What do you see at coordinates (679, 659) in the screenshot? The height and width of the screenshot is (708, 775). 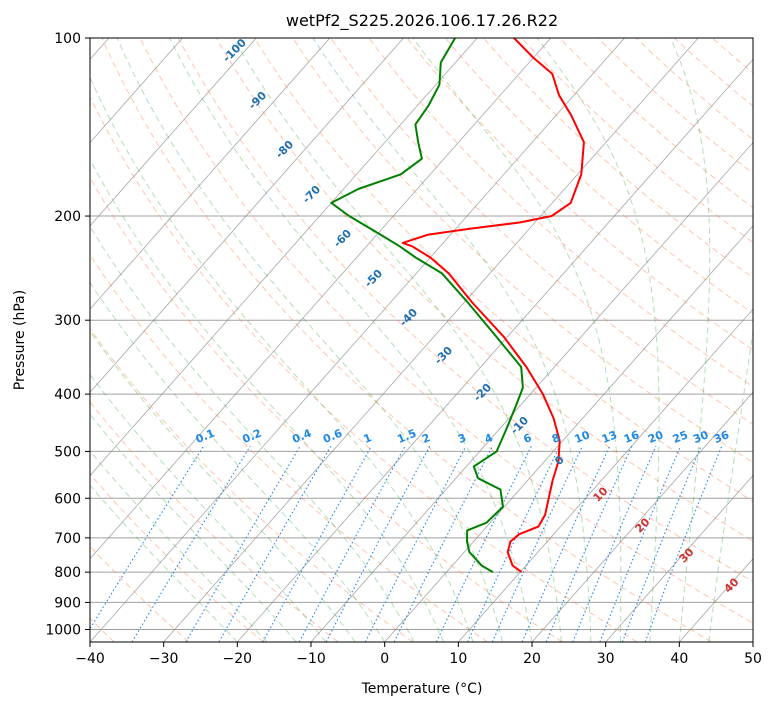 I see `x-tick-label: 40` at bounding box center [679, 659].